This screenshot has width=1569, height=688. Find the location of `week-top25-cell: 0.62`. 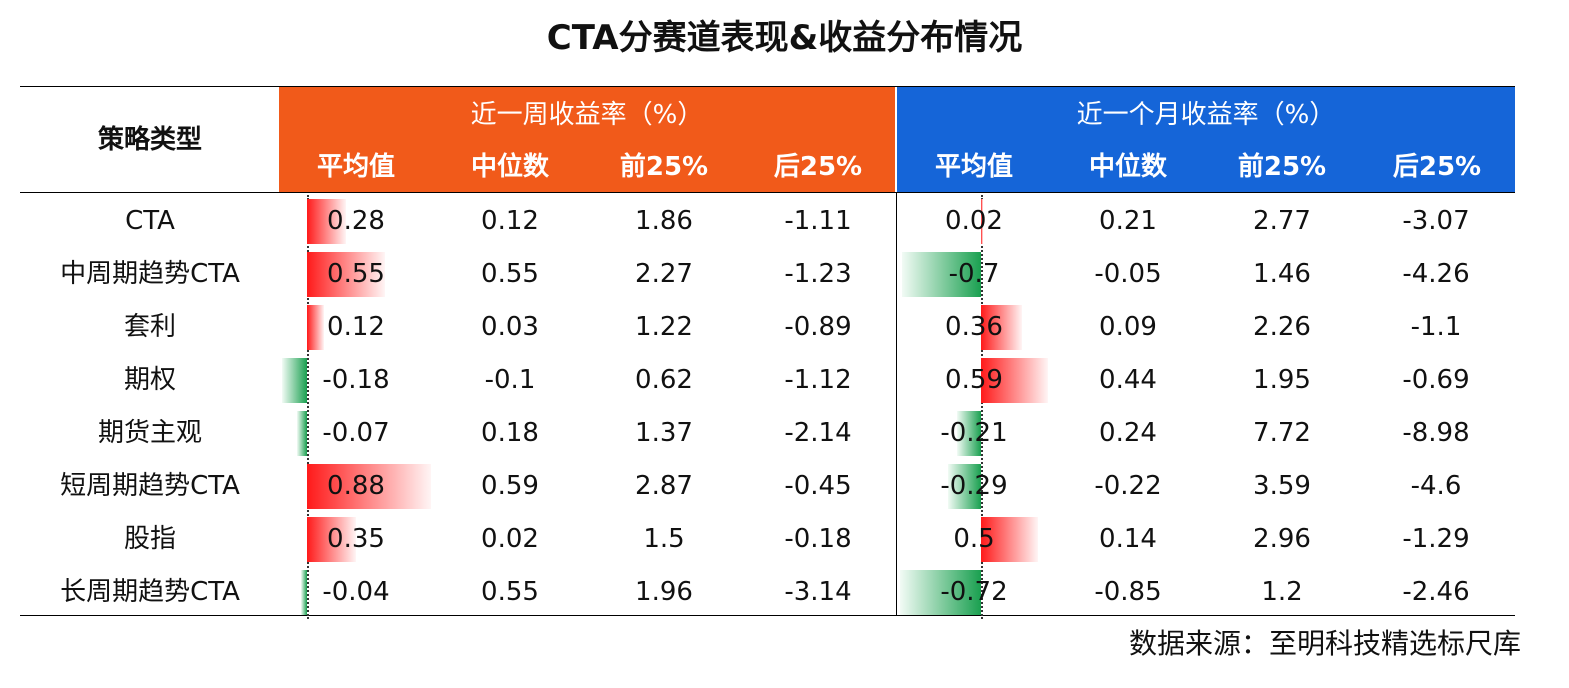

week-top25-cell: 0.62 is located at coordinates (664, 380).